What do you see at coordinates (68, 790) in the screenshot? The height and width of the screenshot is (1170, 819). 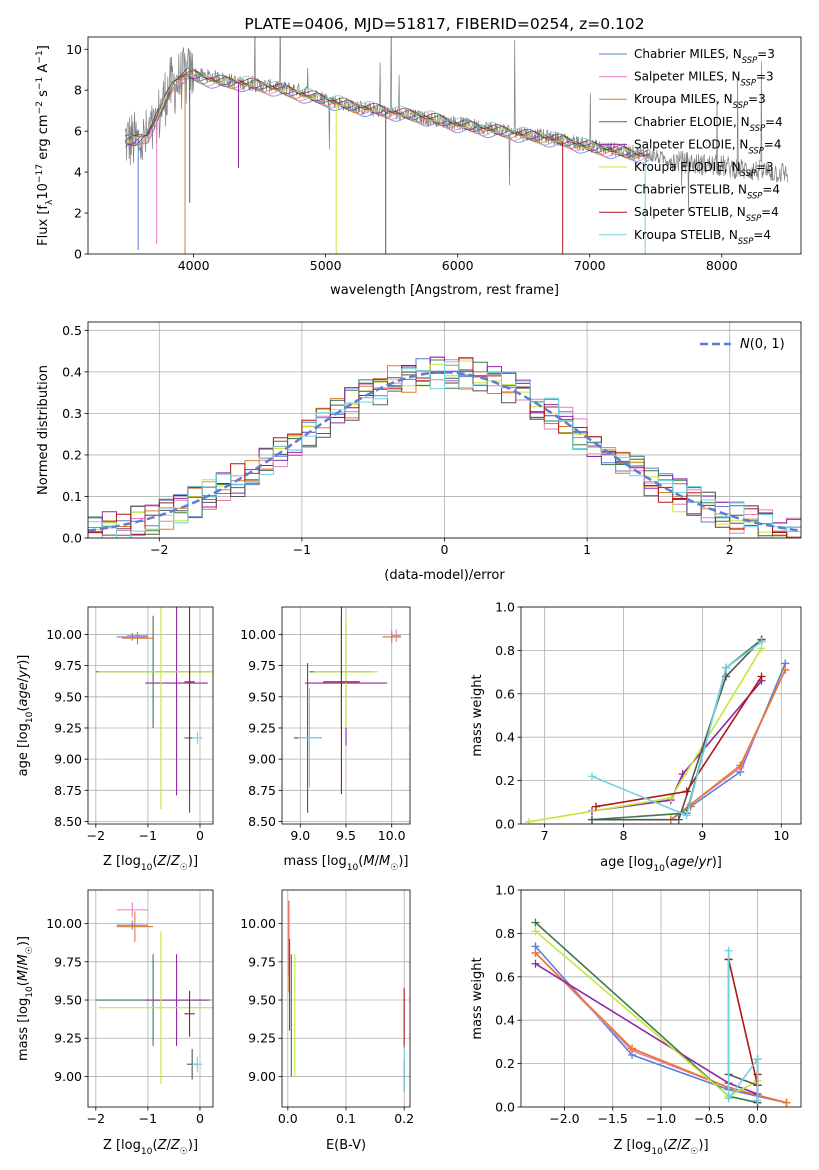 I see `y-tick-label: 8.75` at bounding box center [68, 790].